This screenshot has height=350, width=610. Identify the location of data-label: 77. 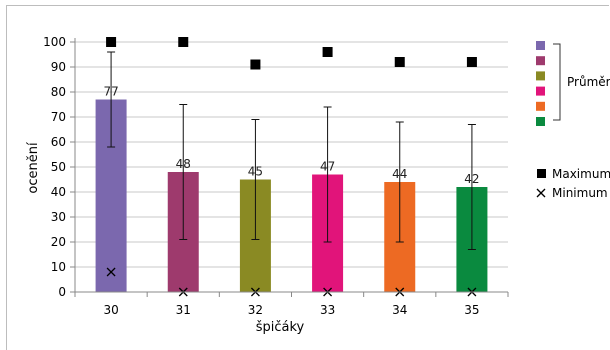
(110, 92).